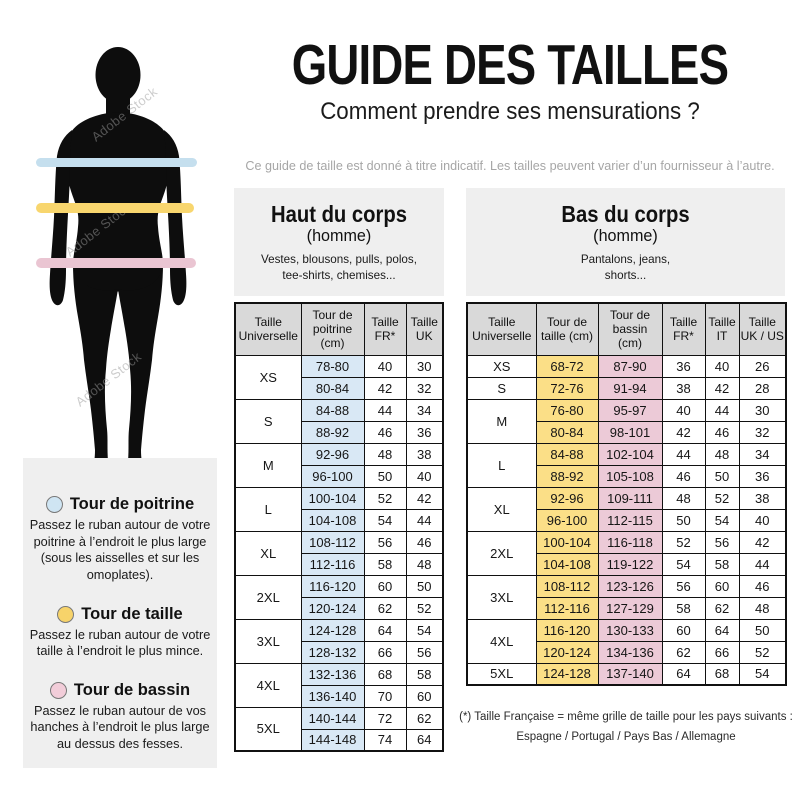  What do you see at coordinates (630, 476) in the screenshot?
I see `table-cell: 105-108` at bounding box center [630, 476].